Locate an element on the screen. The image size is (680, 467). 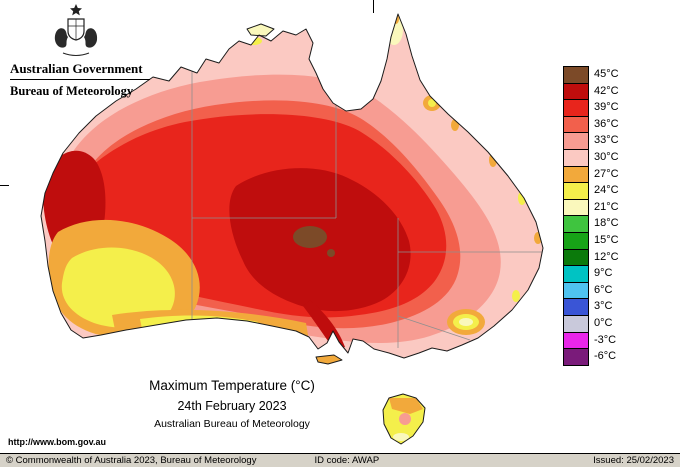
legend-row: 0°C is located at coordinates (591, 323).